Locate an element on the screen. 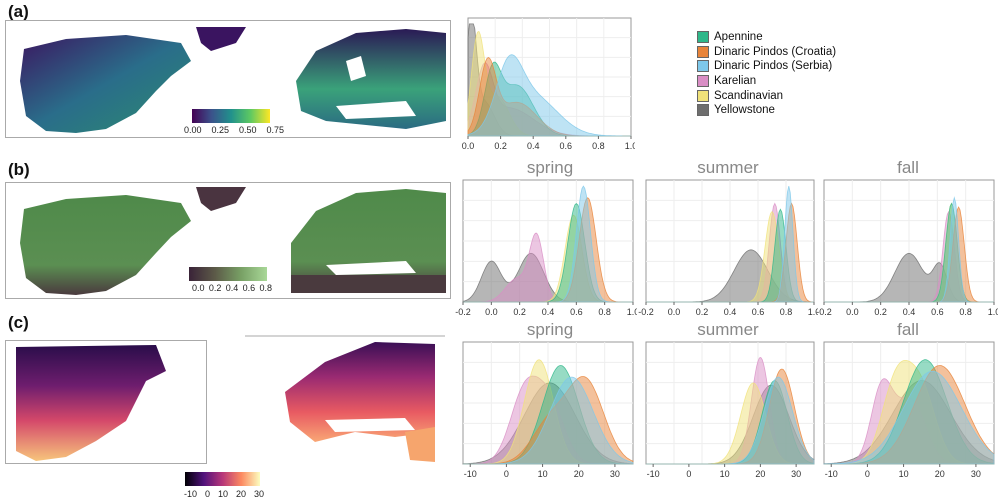  cbar-c-tick: 20 is located at coordinates (240, 494).